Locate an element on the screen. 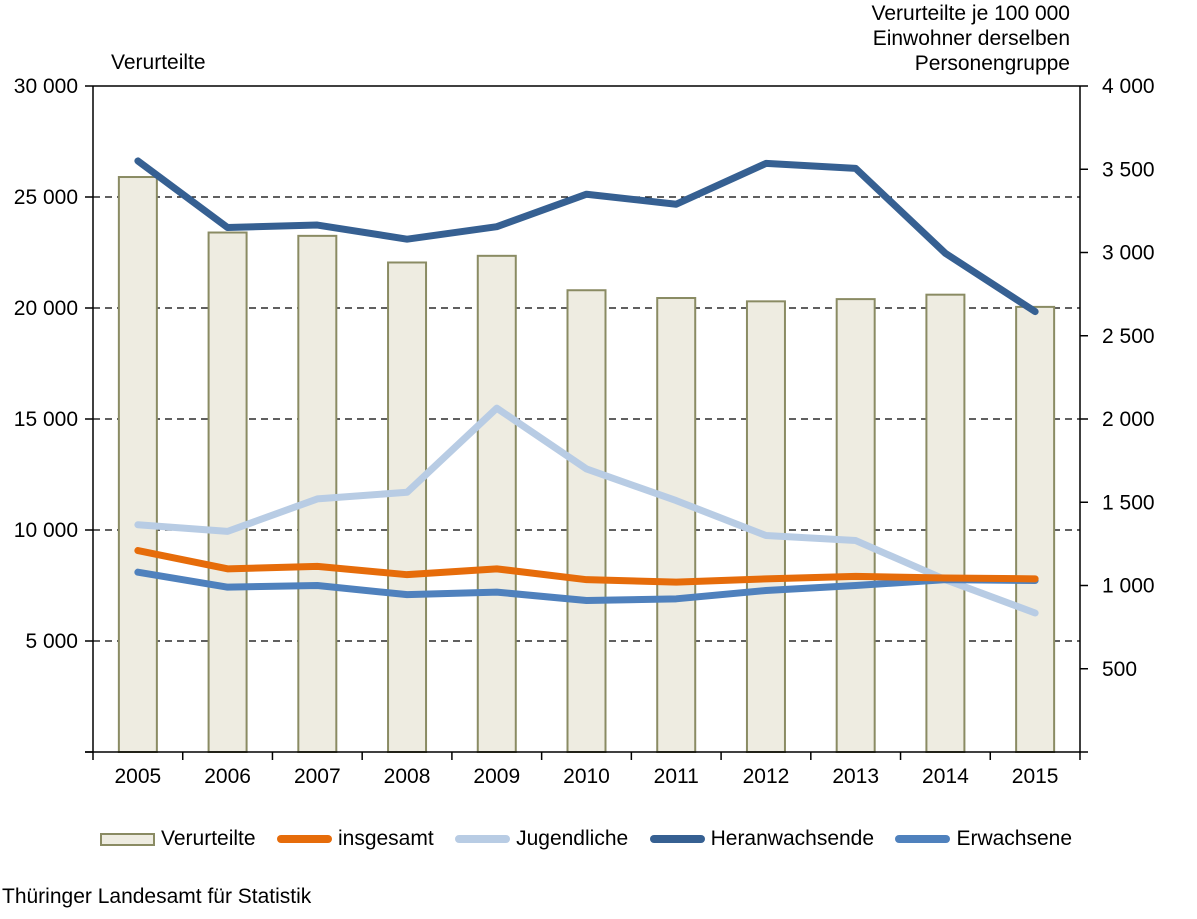  right-axis-title-line2: Einwohner derselben is located at coordinates (971, 38).